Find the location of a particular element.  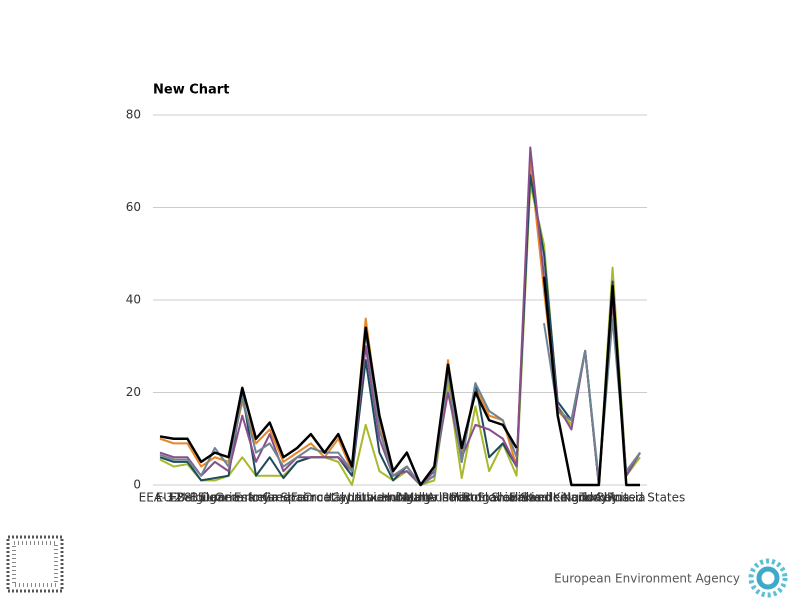

x-tick-label: Estonia is located at coordinates (256, 498).